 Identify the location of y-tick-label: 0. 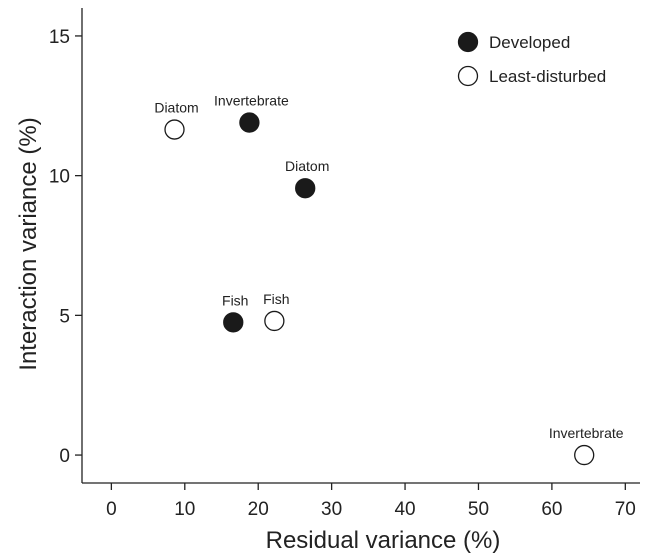
(64, 456).